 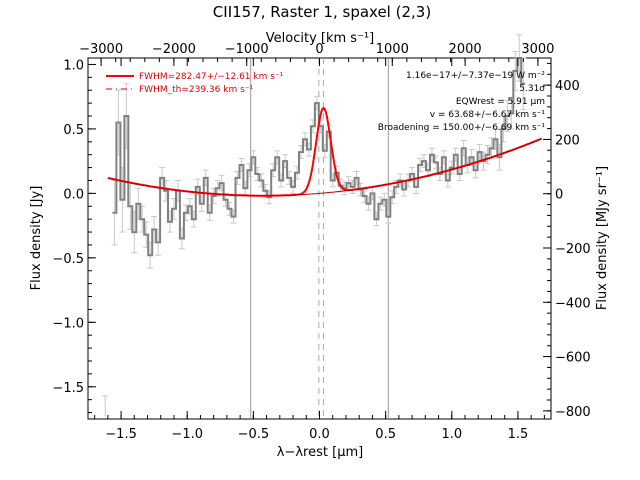 What do you see at coordinates (385, 434) in the screenshot?
I see `x-tick-label-4: 0.5` at bounding box center [385, 434].